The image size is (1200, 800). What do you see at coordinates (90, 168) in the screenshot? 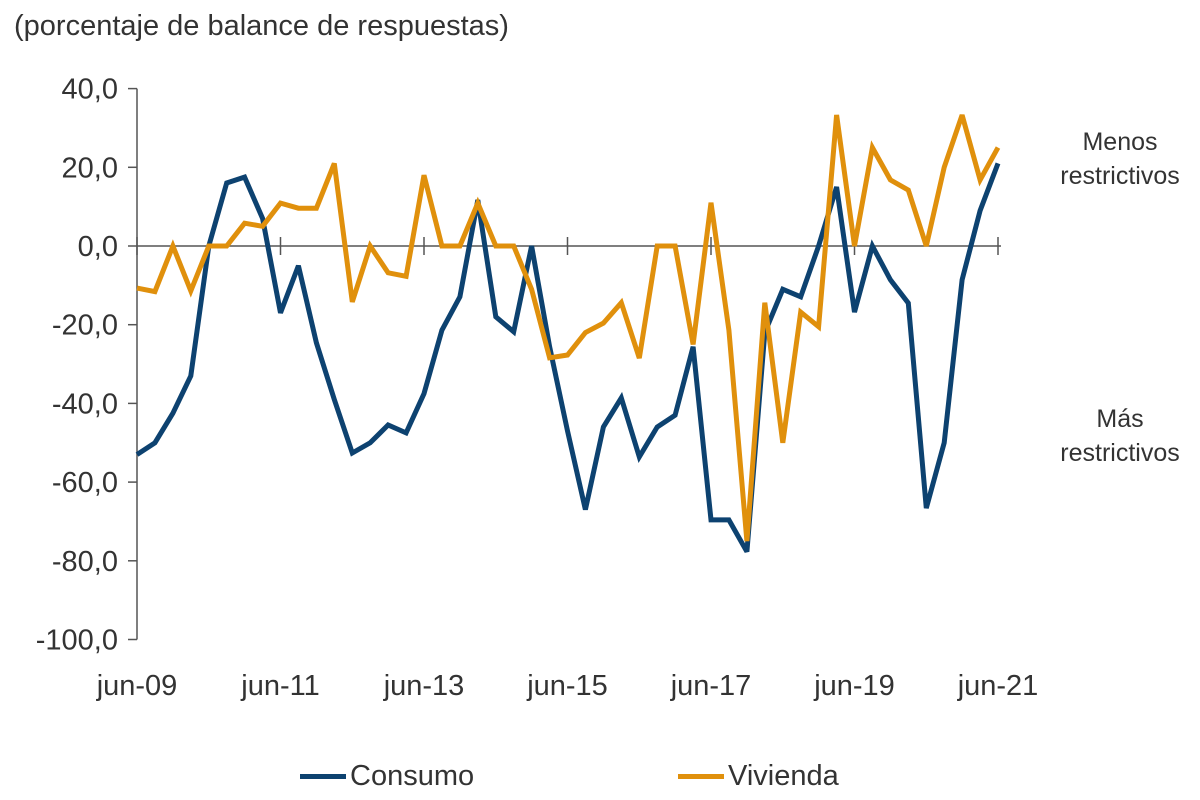
I see `y-tick-label: 20,0` at bounding box center [90, 168].